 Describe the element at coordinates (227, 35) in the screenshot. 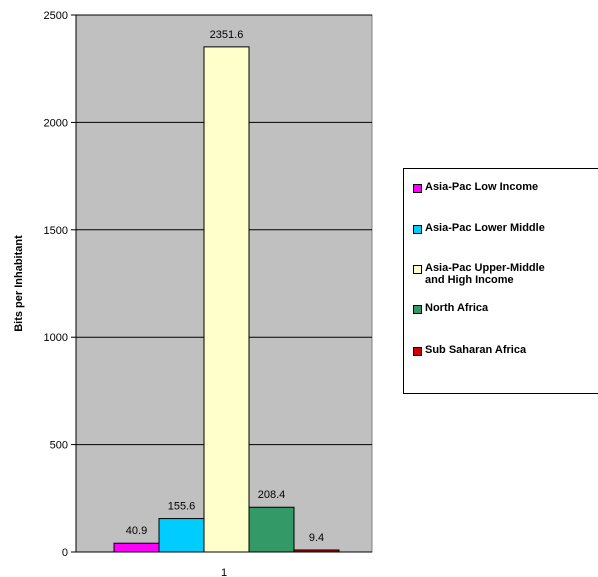

I see `data-label: 2351.6` at that location.